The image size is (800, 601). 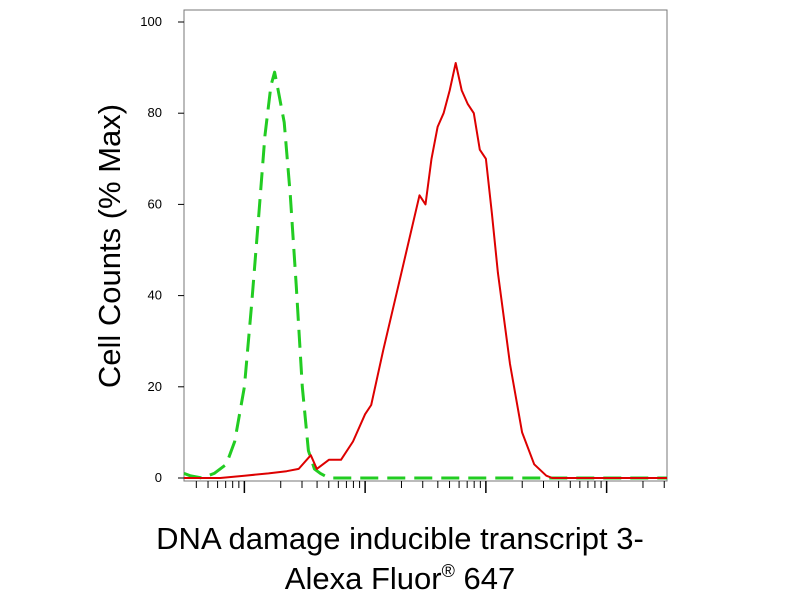 I want to click on y-axis: 0 20 40 60 80 100, so click(x=162, y=249).